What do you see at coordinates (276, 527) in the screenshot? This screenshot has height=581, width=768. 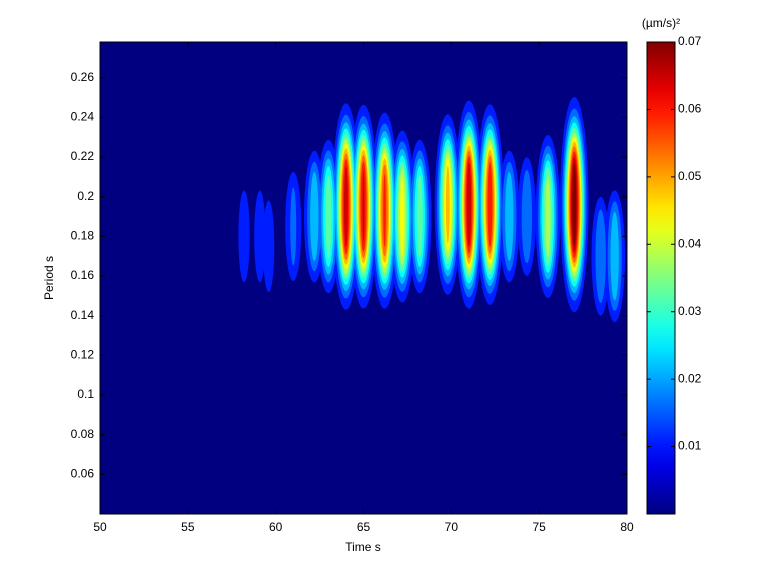 I see `x-tick-label: 60` at bounding box center [276, 527].